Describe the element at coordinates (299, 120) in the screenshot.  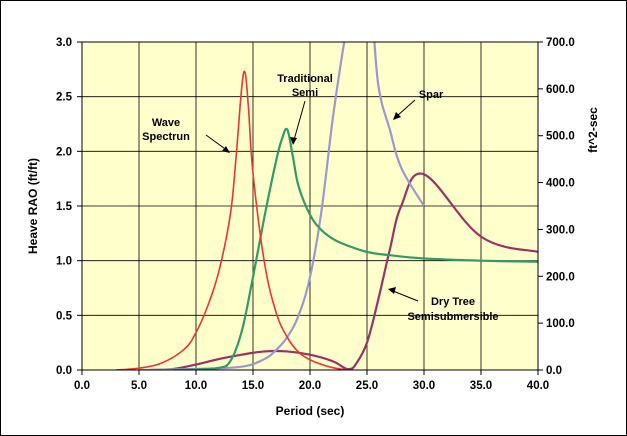
I see `annotation-semi-arrow` at that location.